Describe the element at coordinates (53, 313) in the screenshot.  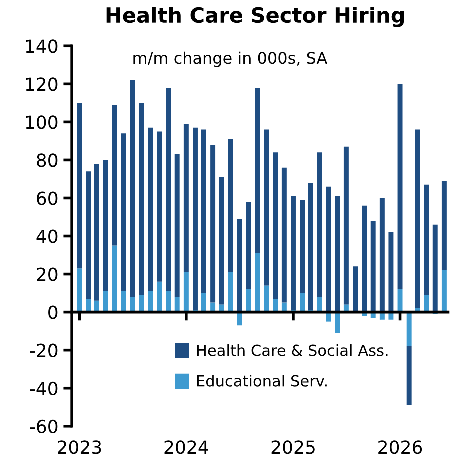
I see `y-tick-label: 0` at that location.